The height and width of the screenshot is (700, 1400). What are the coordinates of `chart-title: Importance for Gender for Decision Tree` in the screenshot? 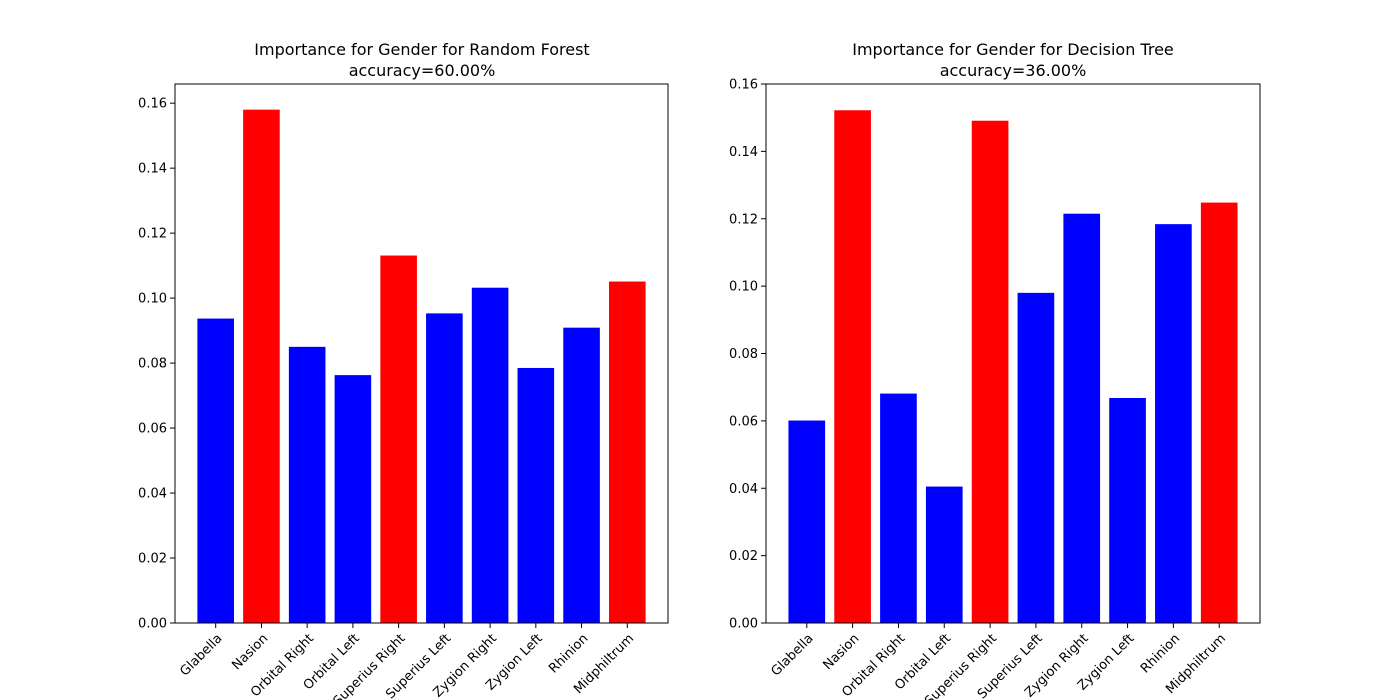 It's located at (1013, 49).